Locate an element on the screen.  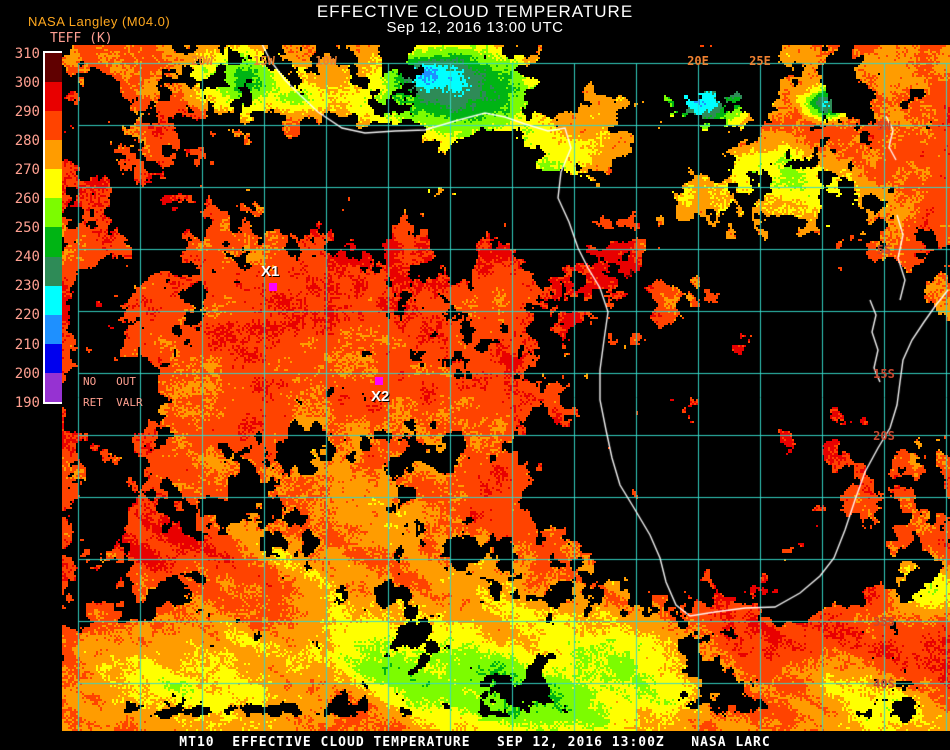
longitude-label: 15W is located at coordinates (264, 61).